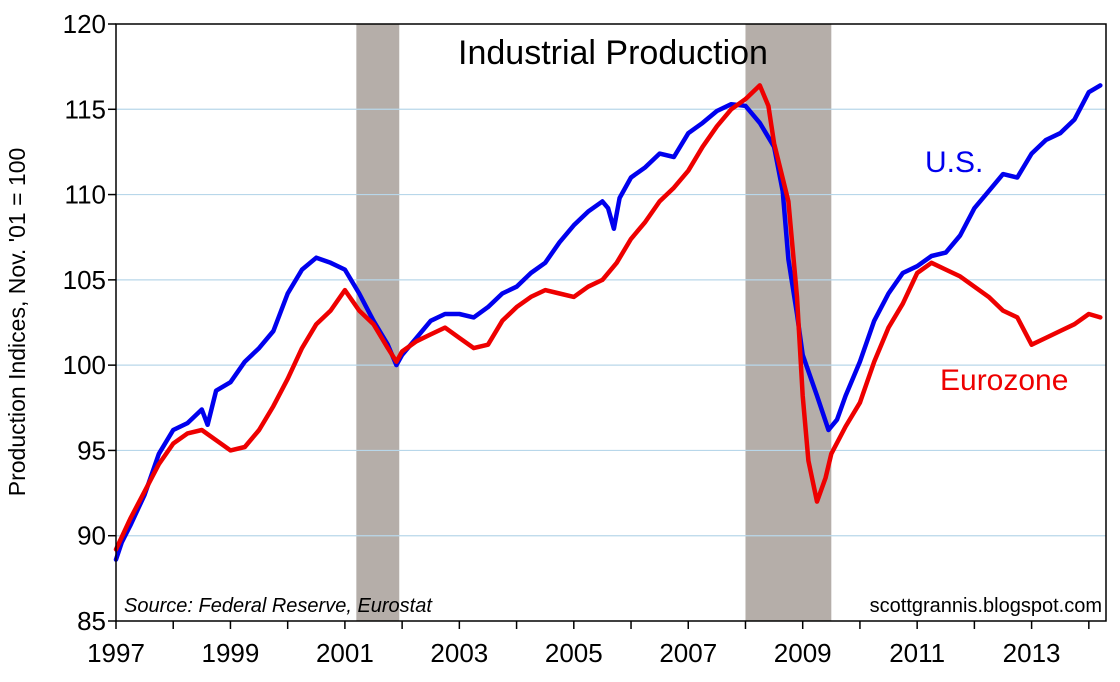  I want to click on x-tick-label: 2011, so click(917, 653).